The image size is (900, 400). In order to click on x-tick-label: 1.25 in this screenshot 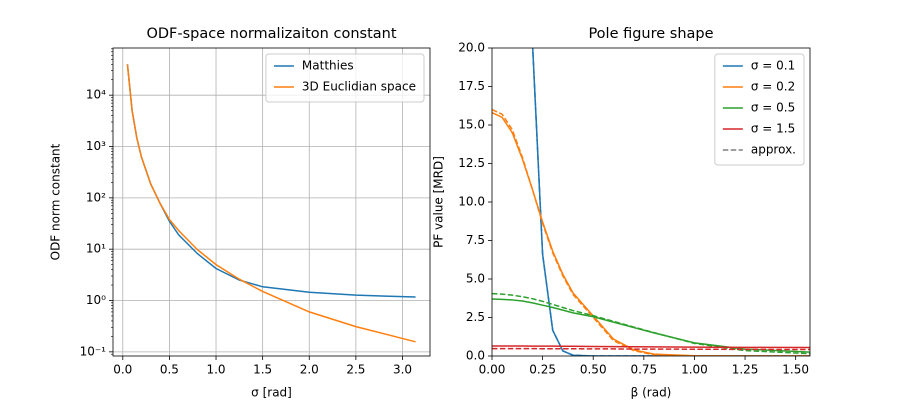, I will do `click(745, 370)`.